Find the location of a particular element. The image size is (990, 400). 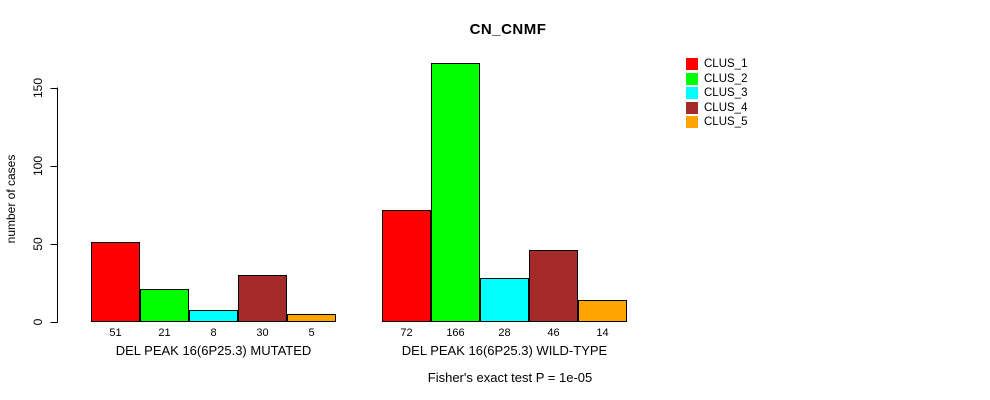

y-tick-label: 50 is located at coordinates (38, 244).